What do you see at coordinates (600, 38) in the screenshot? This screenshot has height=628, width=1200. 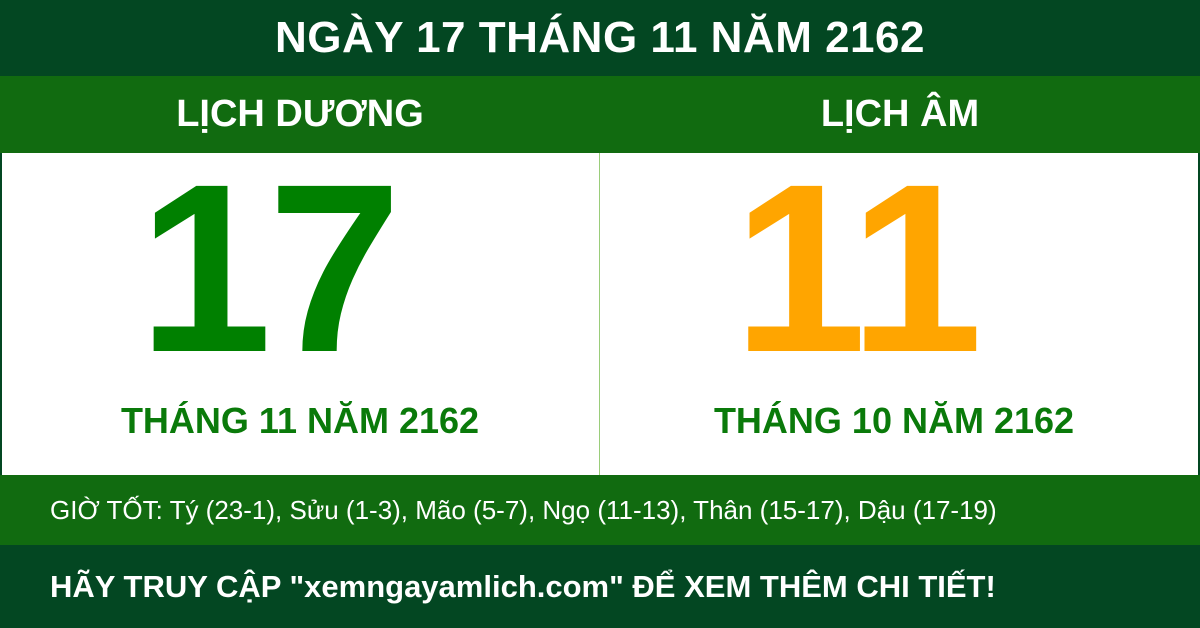 I see `page-title: NGÀY 17 THÁNG 11 NĂM 2162` at bounding box center [600, 38].